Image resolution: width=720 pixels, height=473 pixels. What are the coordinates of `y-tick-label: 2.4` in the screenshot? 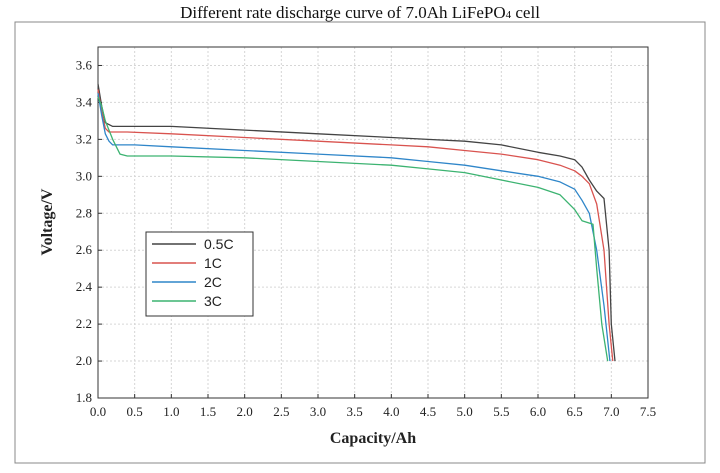 It's located at (84, 286).